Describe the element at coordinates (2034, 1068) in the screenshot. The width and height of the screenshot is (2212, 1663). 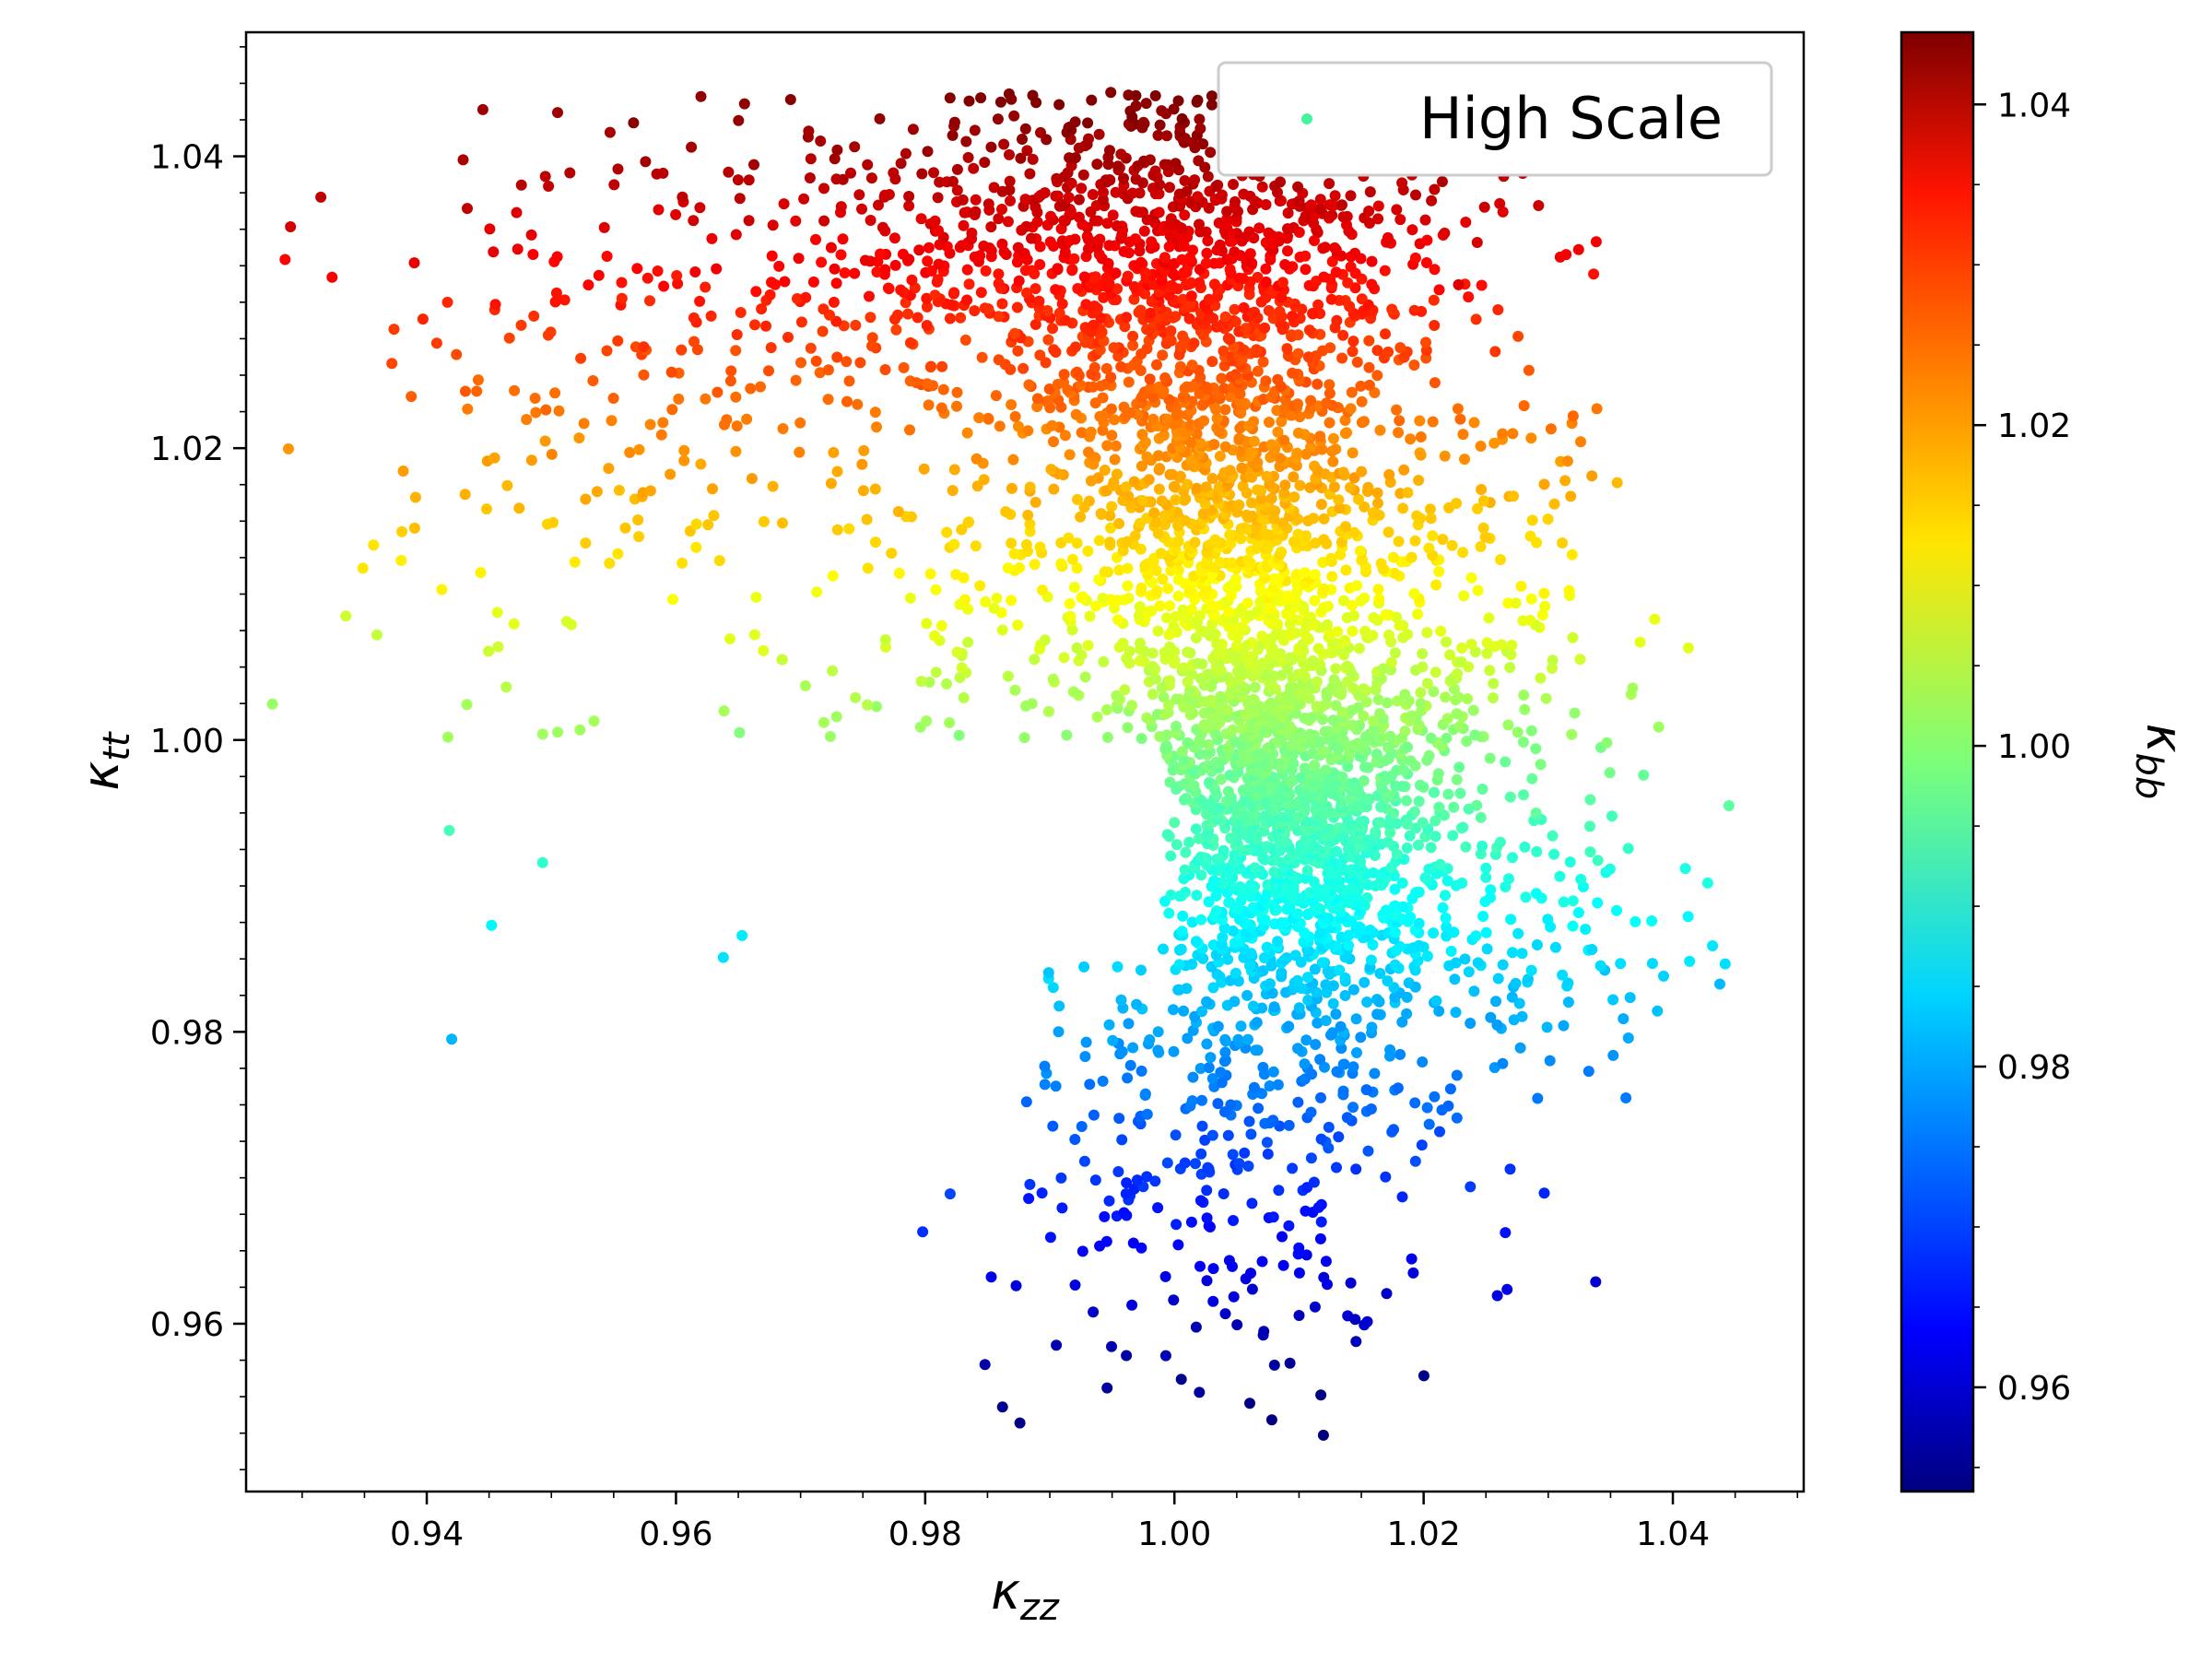
I see `colorbar-tick-label: 0.98` at that location.